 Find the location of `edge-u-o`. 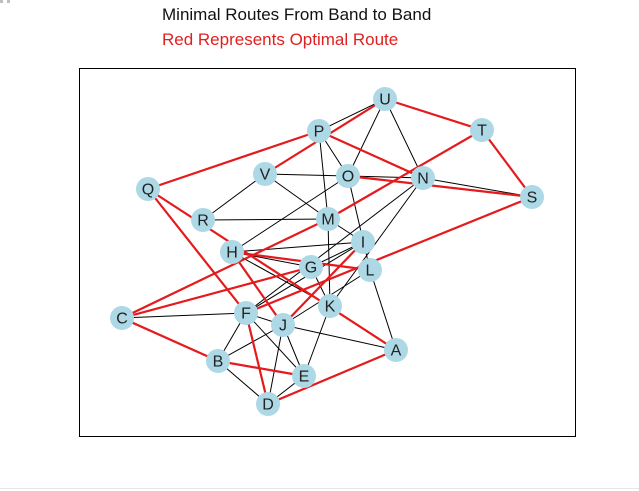

edge-u-o is located at coordinates (366, 137).